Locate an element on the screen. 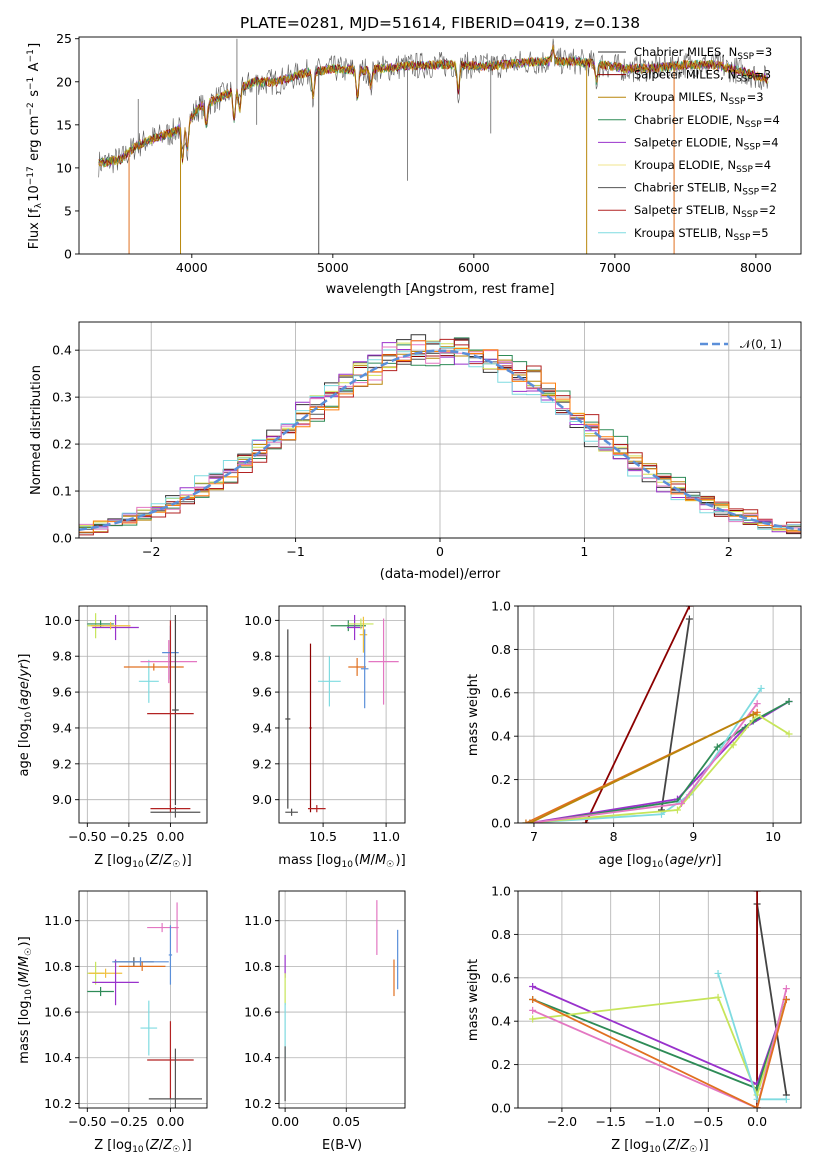 This screenshot has width=819, height=1170. y-tick-label: 0.4 is located at coordinates (501, 1021).